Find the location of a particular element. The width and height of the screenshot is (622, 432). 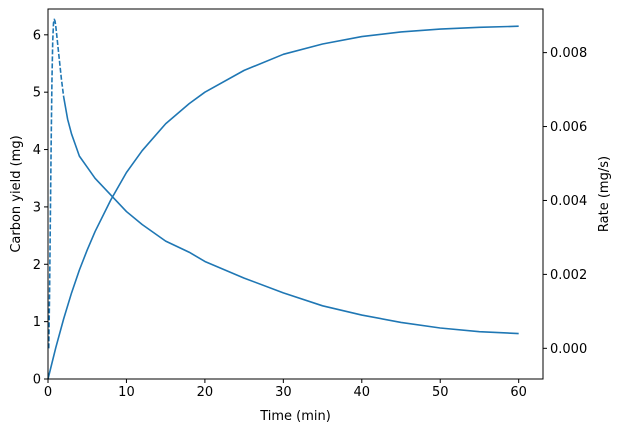

y-left-tick-label: 4 is located at coordinates (37, 150).